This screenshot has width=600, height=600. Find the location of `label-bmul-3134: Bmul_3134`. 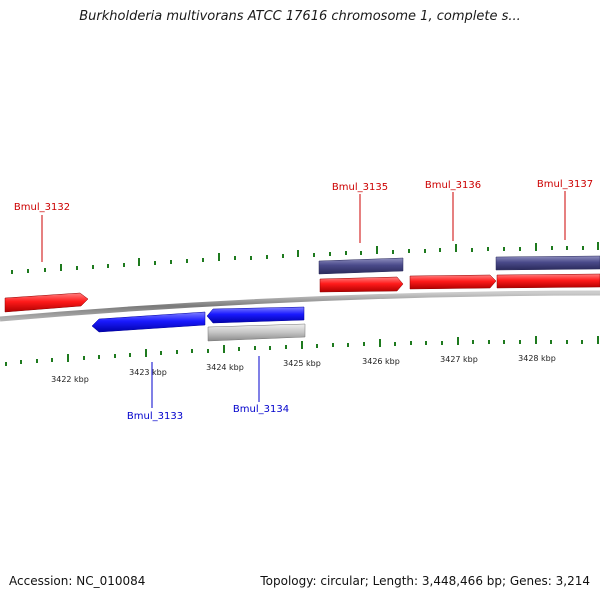

label-bmul-3134: Bmul_3134 is located at coordinates (261, 409).